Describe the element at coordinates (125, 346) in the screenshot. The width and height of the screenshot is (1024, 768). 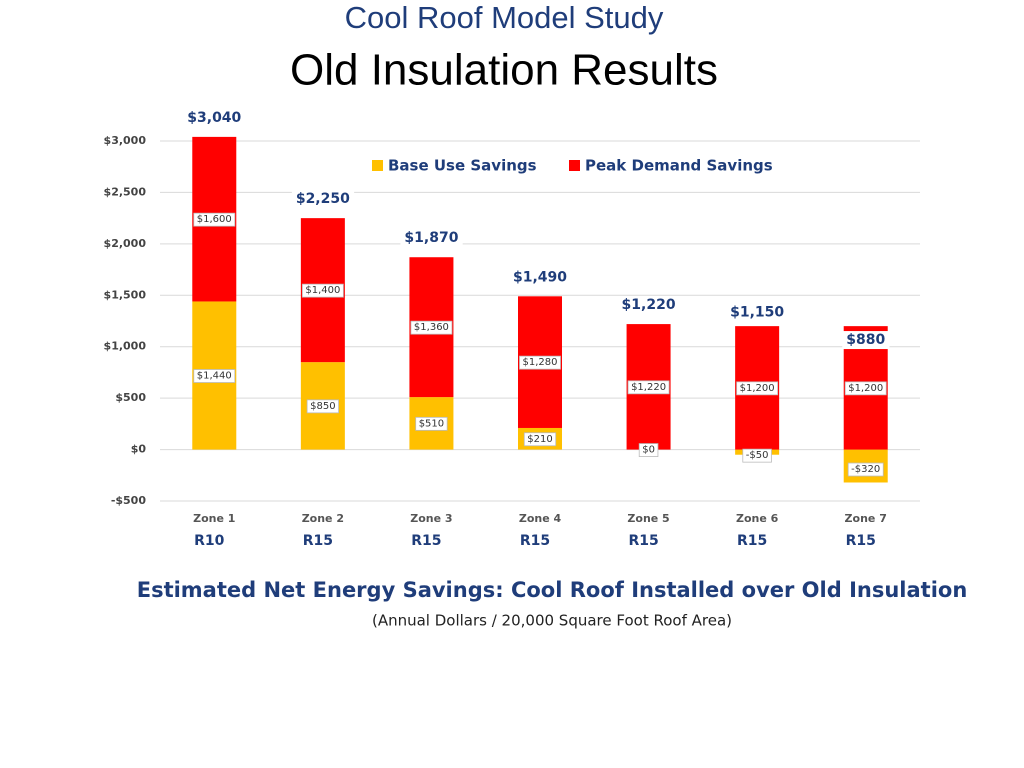
I see `y-tick-label: $1,000` at that location.